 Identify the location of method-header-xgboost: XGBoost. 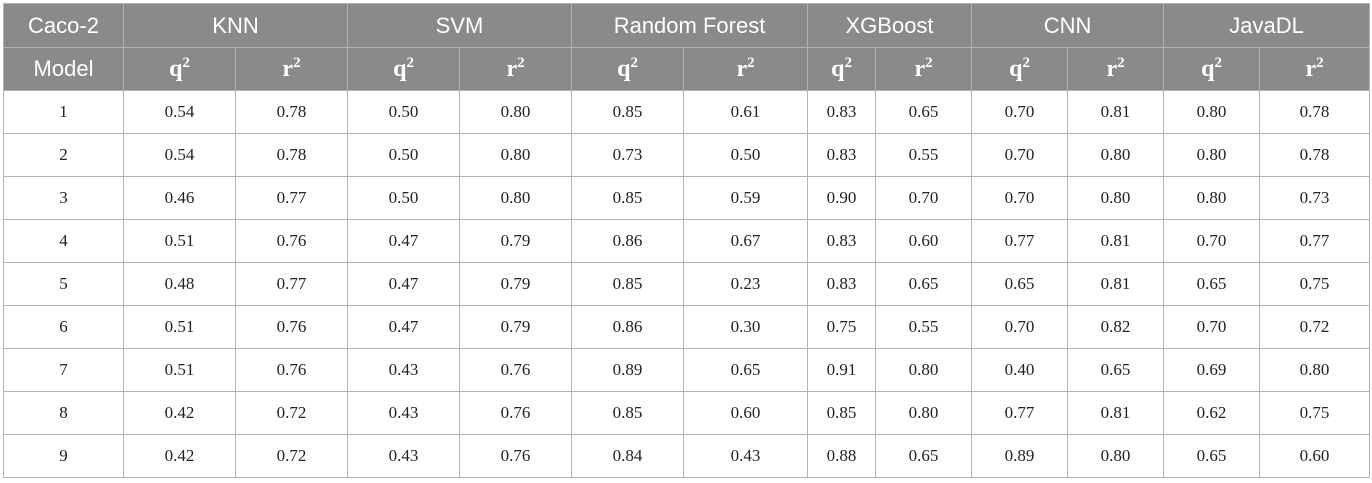
(890, 25).